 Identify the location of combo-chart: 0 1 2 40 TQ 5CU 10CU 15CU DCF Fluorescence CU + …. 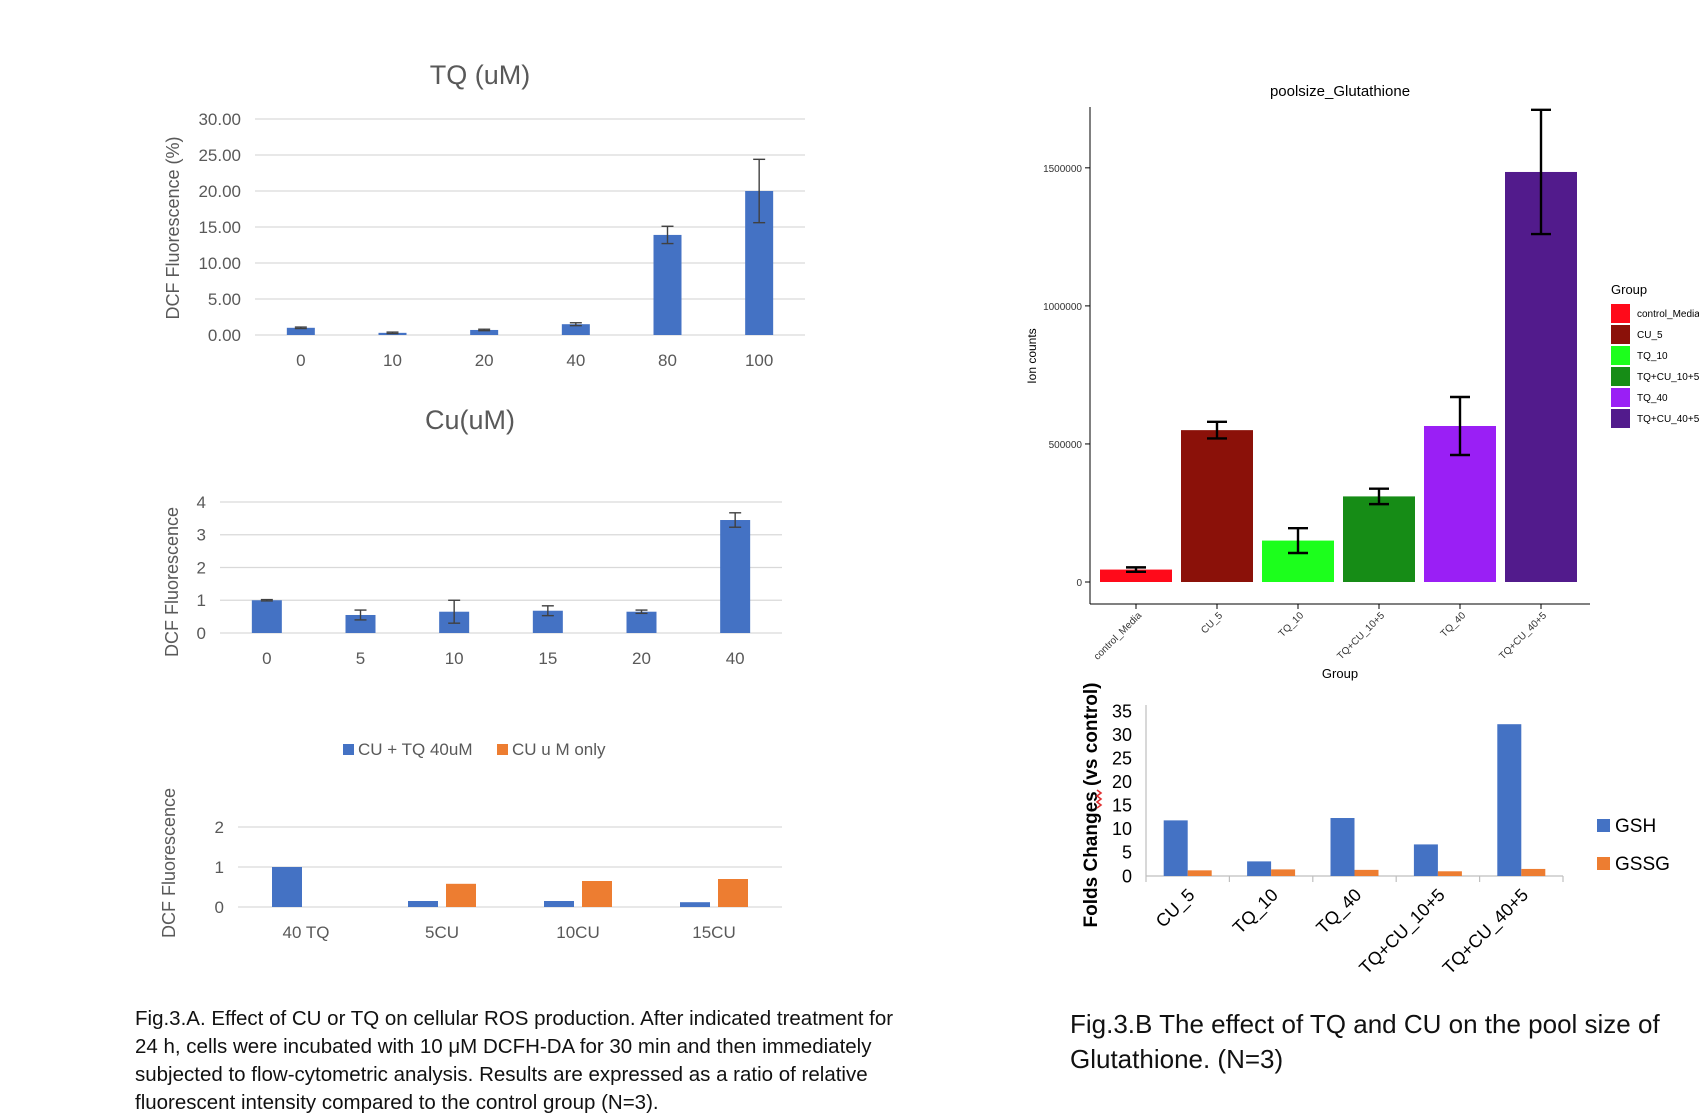
(470, 841).